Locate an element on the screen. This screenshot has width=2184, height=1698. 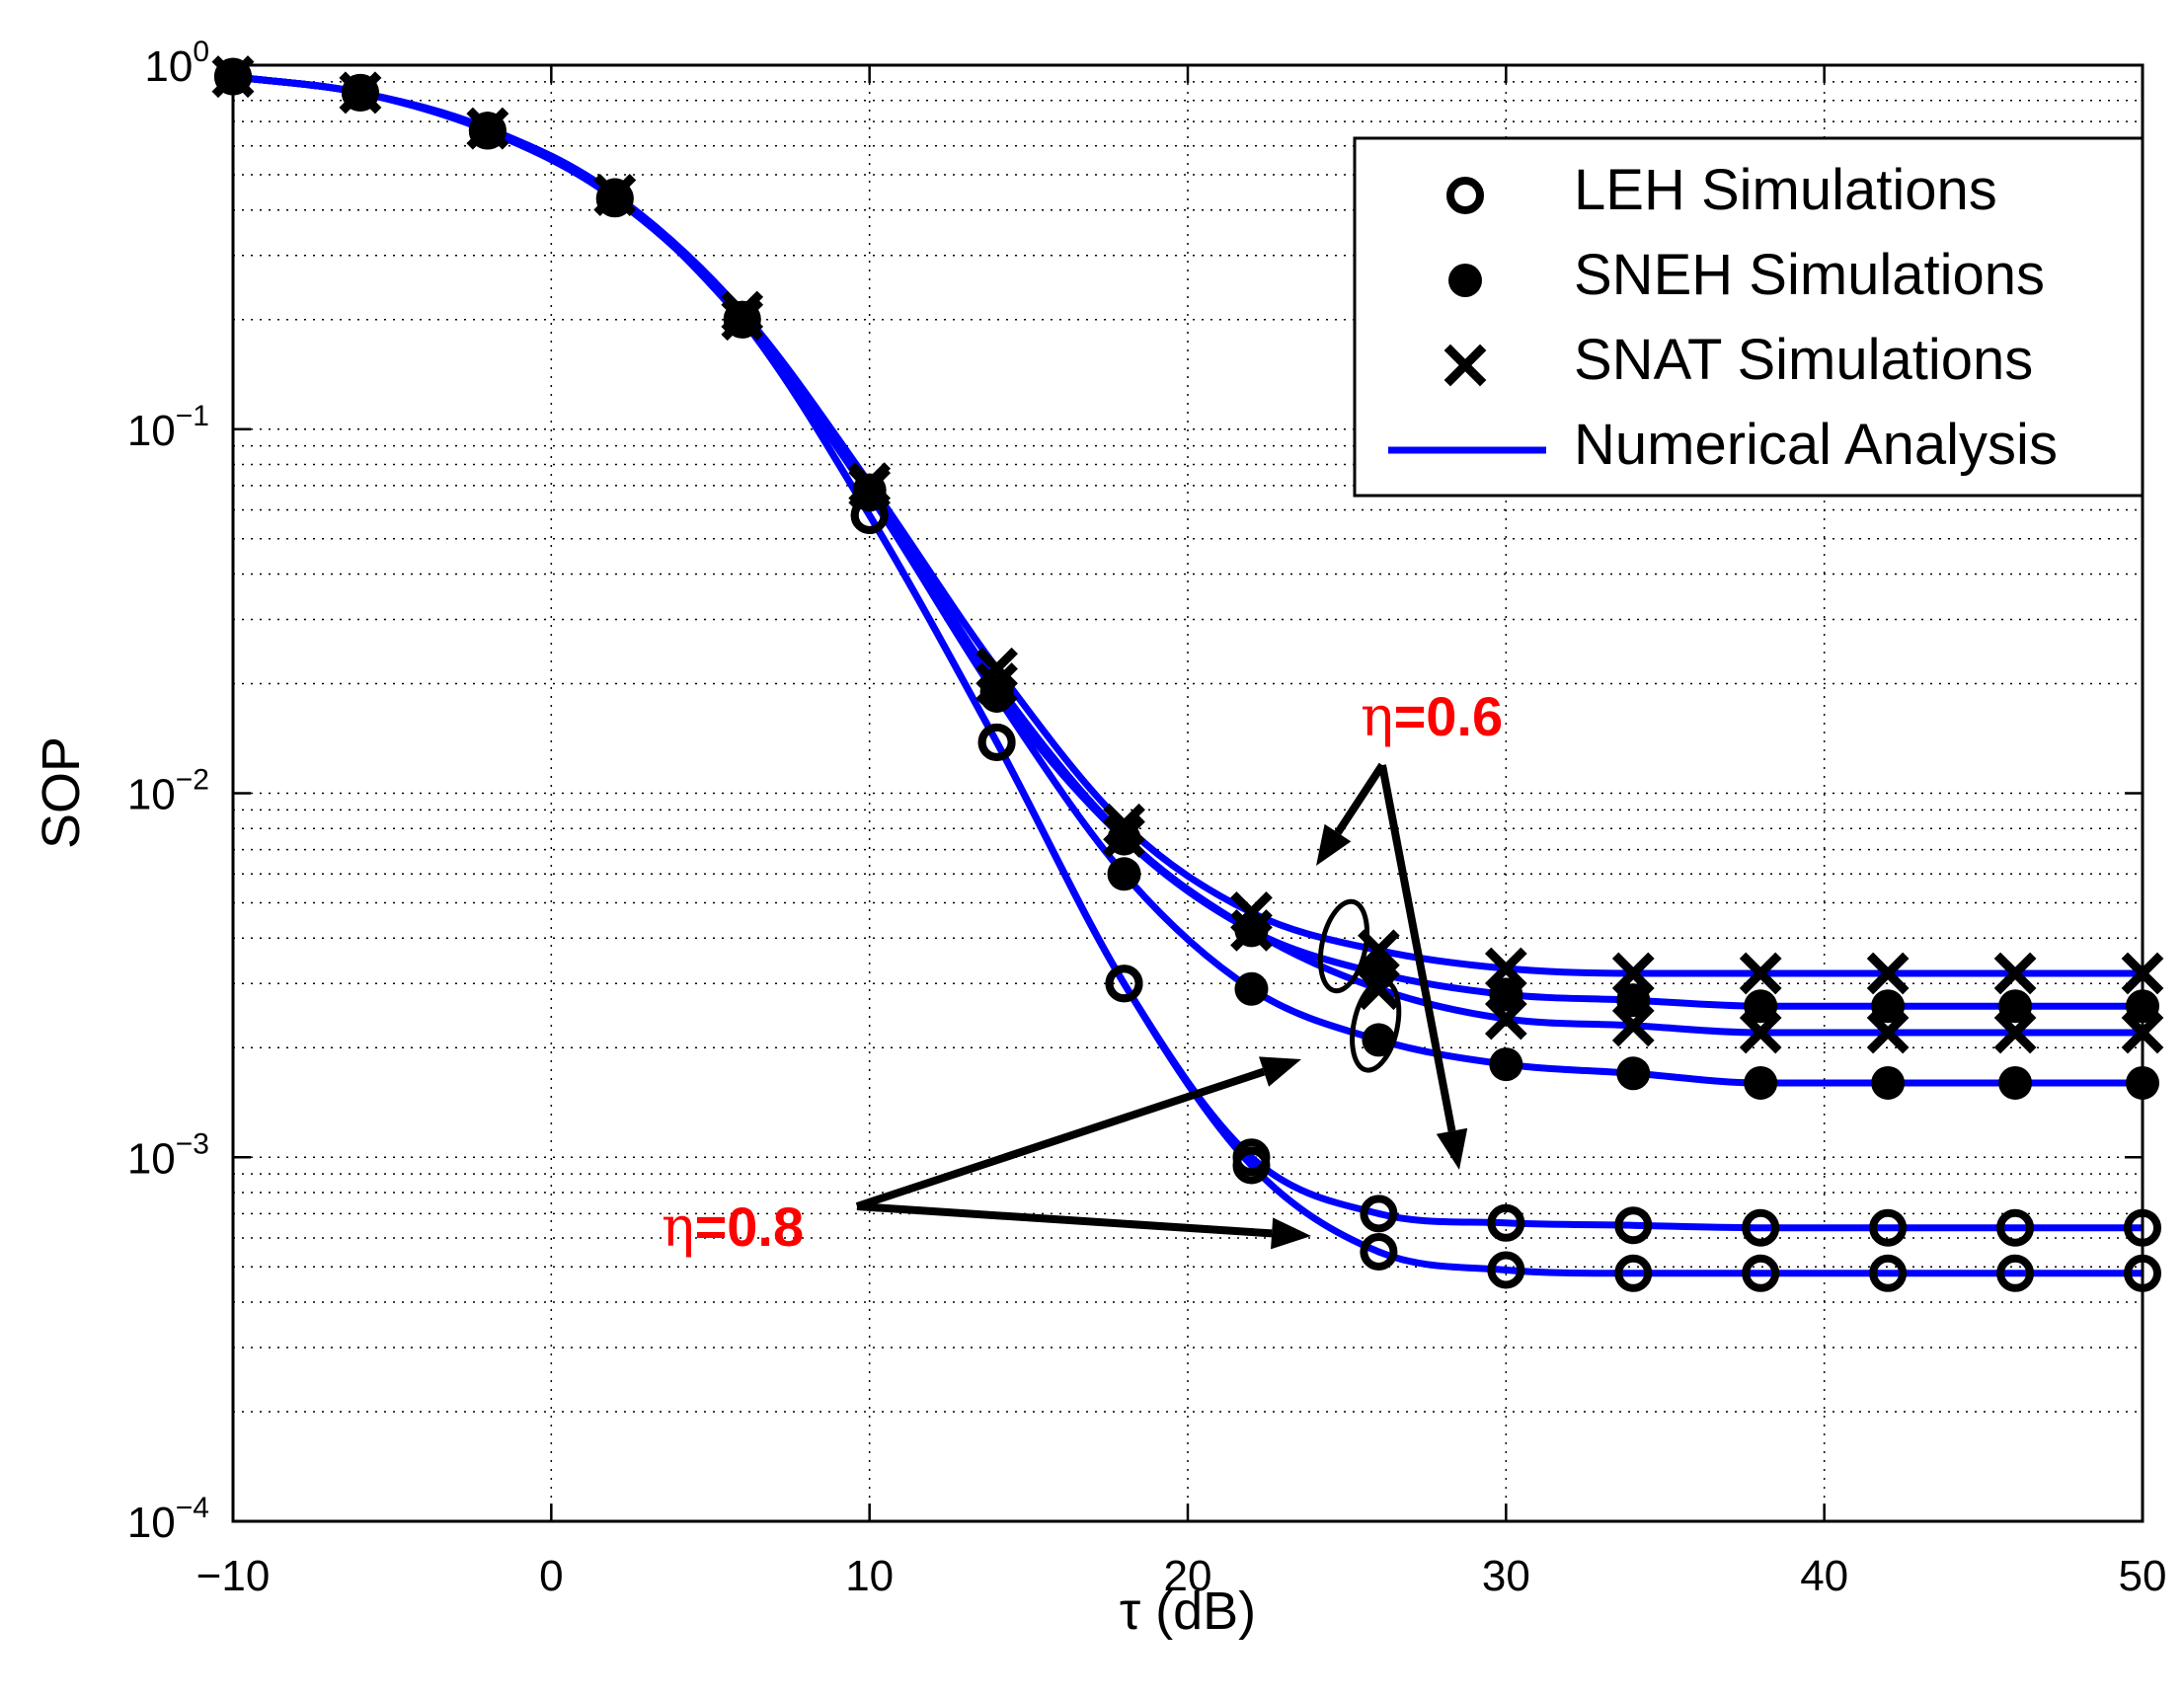
annotation-arrow-eta-0-6-lower is located at coordinates (1423, 967).